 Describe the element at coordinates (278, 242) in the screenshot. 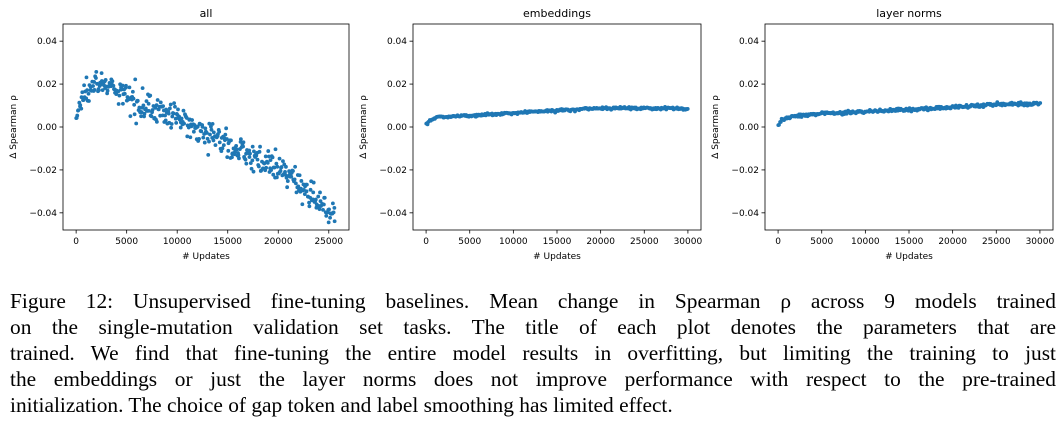

I see `x-tick-label: 20000` at that location.